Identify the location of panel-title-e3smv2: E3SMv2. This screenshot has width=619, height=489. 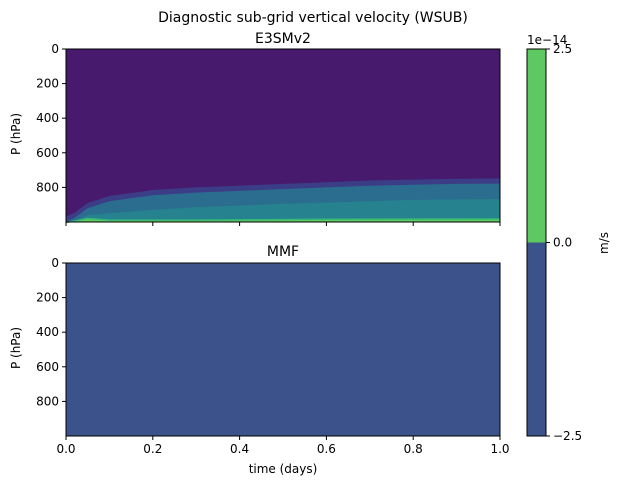
(283, 39).